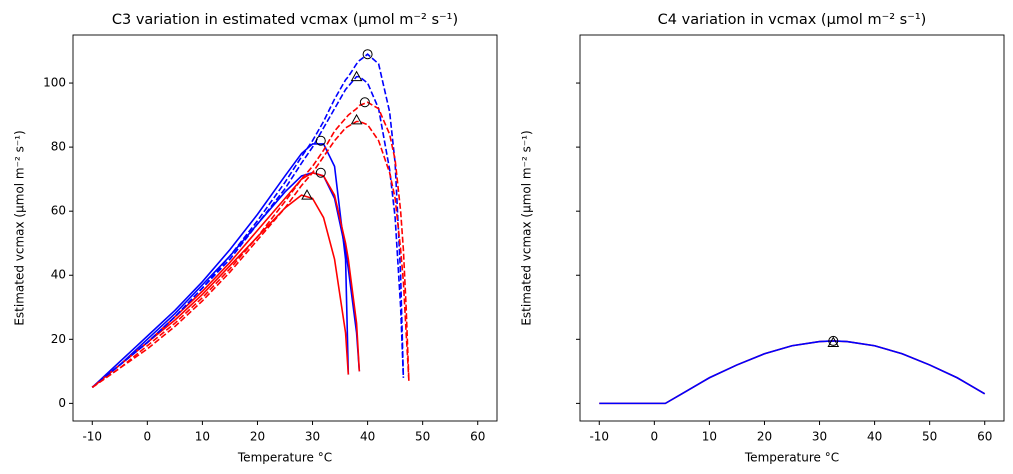 The height and width of the screenshot is (474, 1013). What do you see at coordinates (54, 83) in the screenshot?
I see `y-tick-label: 100` at bounding box center [54, 83].